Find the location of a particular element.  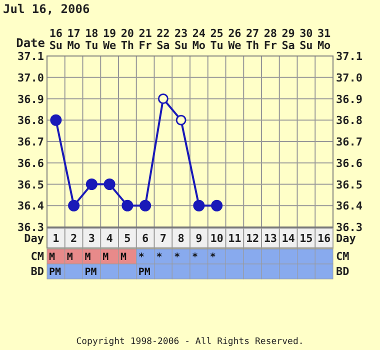

x-tick-label: 18 Tu is located at coordinates (91, 39).